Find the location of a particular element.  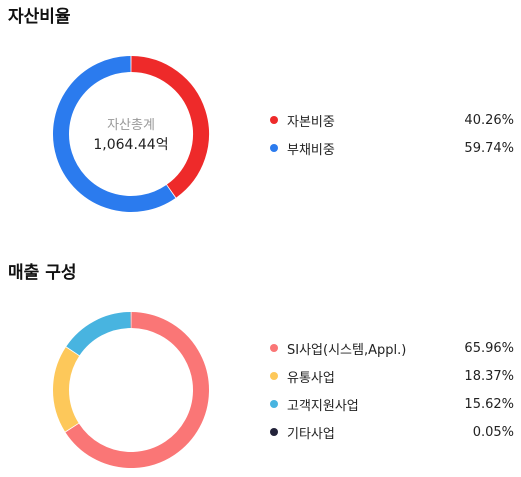

donut-center-value: 1,064.44억 is located at coordinates (131, 145).